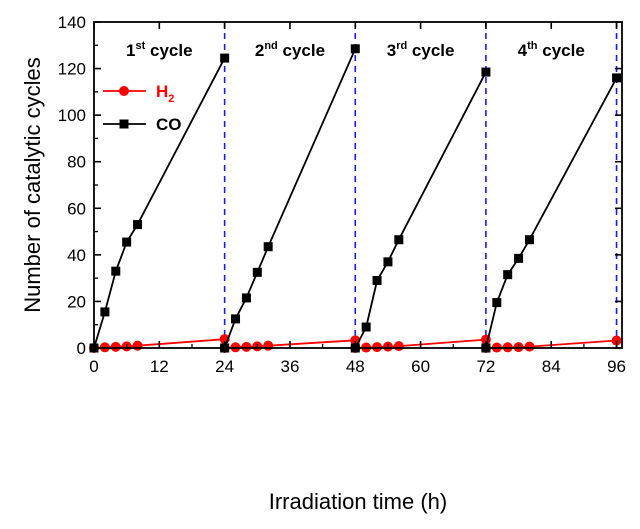  Describe the element at coordinates (224, 366) in the screenshot. I see `x-tick-label: 24` at that location.